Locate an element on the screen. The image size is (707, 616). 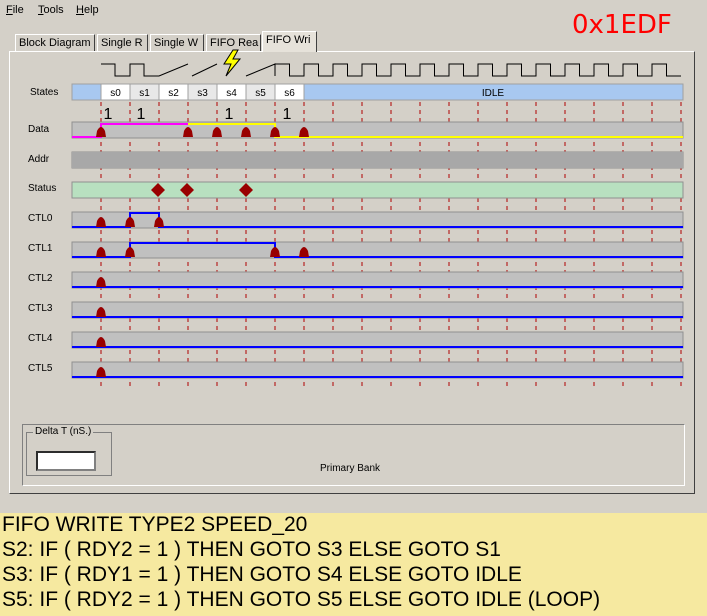
signal-bar-status is located at coordinates (377, 190).